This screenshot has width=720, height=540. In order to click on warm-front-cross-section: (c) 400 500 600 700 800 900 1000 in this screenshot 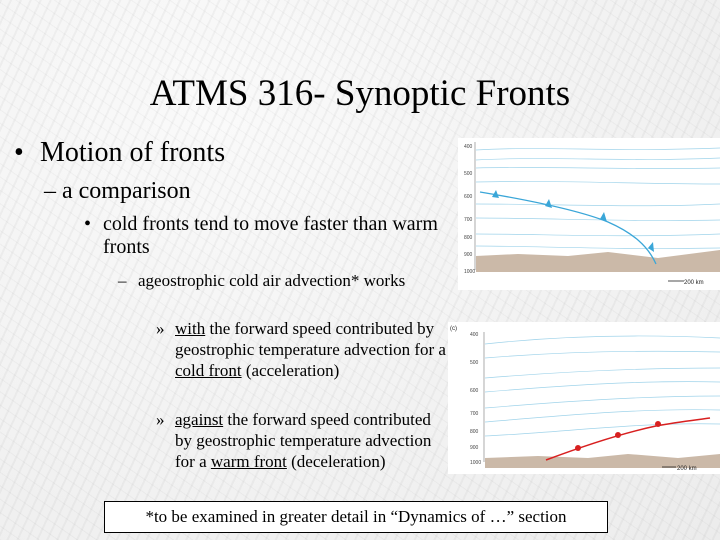, I will do `click(584, 398)`.